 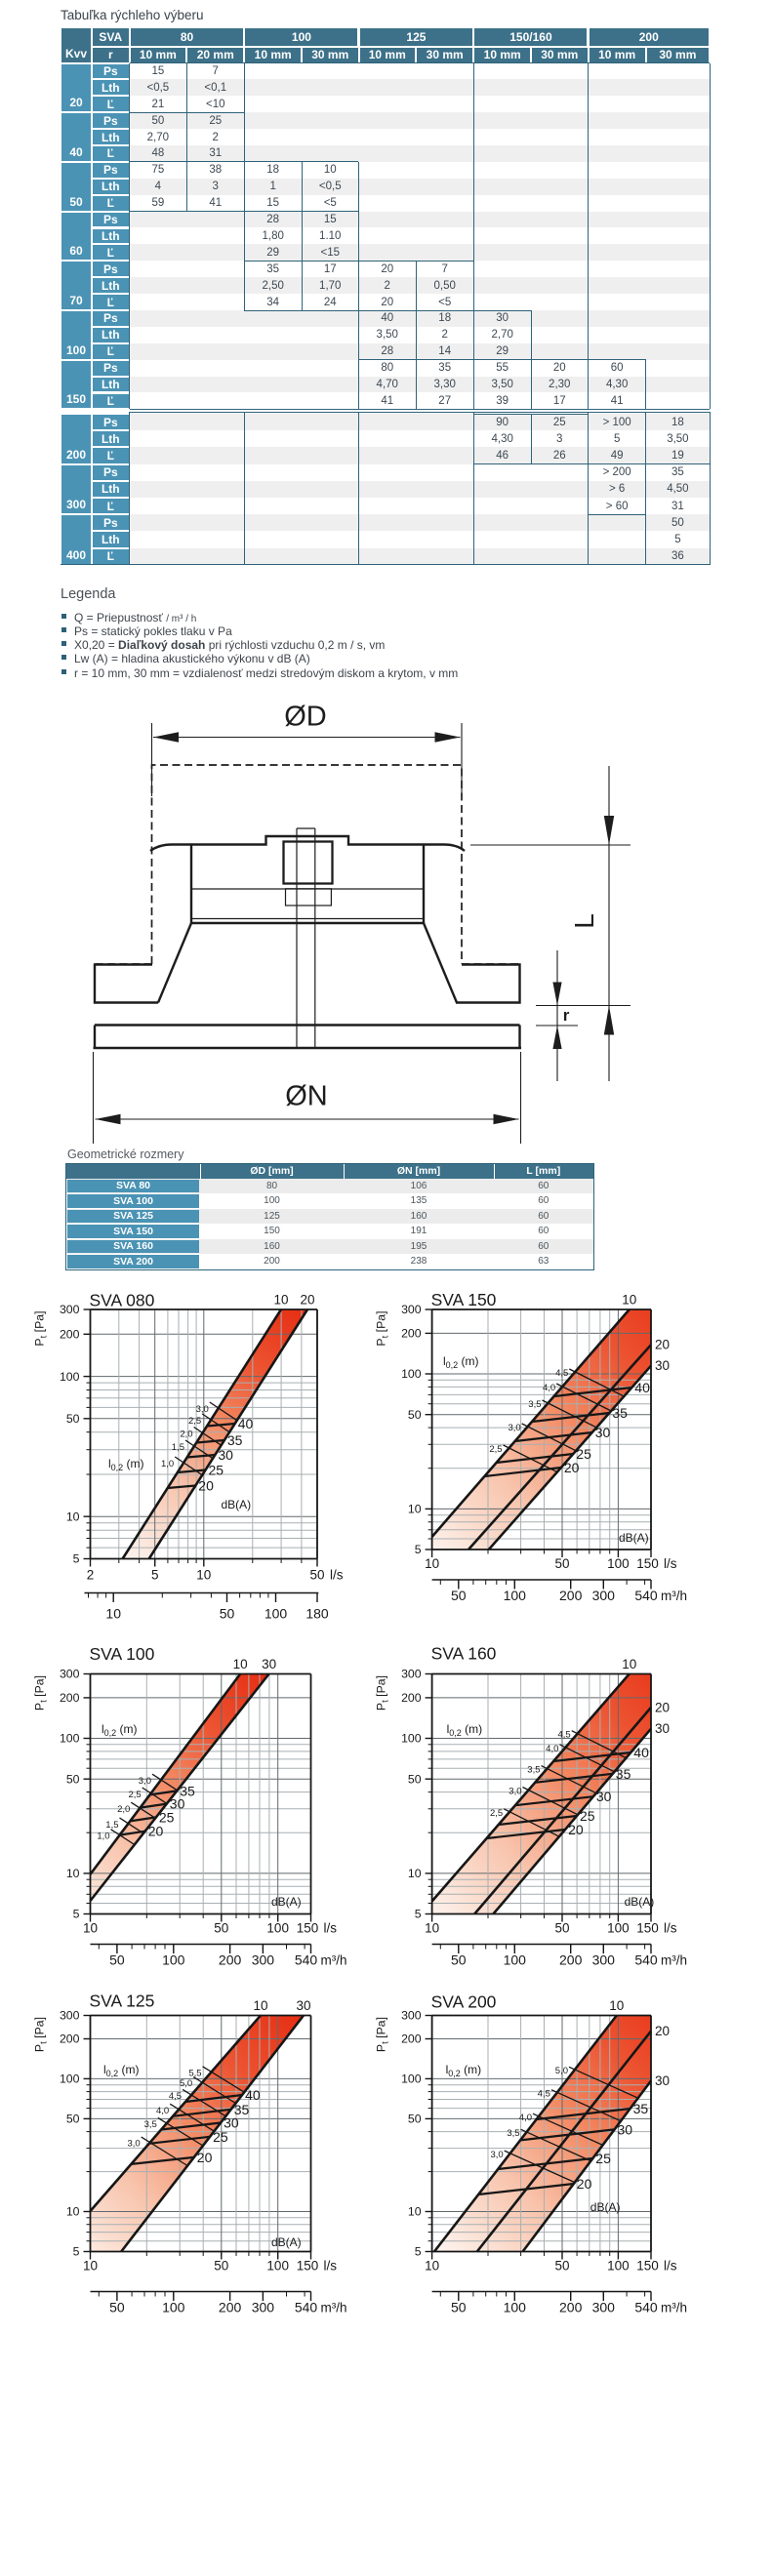 I want to click on svg-text: 5,0, so click(x=186, y=2083).